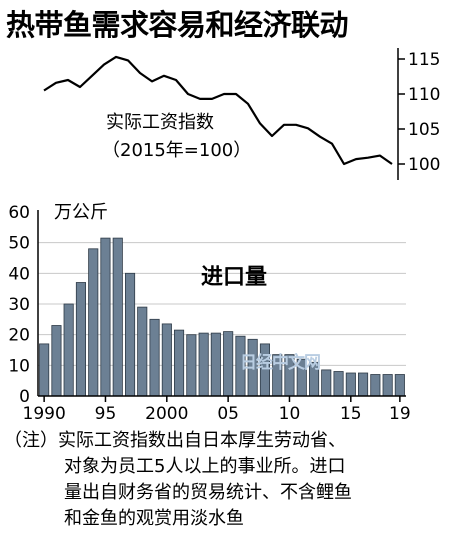  Describe the element at coordinates (375, 385) in the screenshot. I see `import-bar-2017` at that location.